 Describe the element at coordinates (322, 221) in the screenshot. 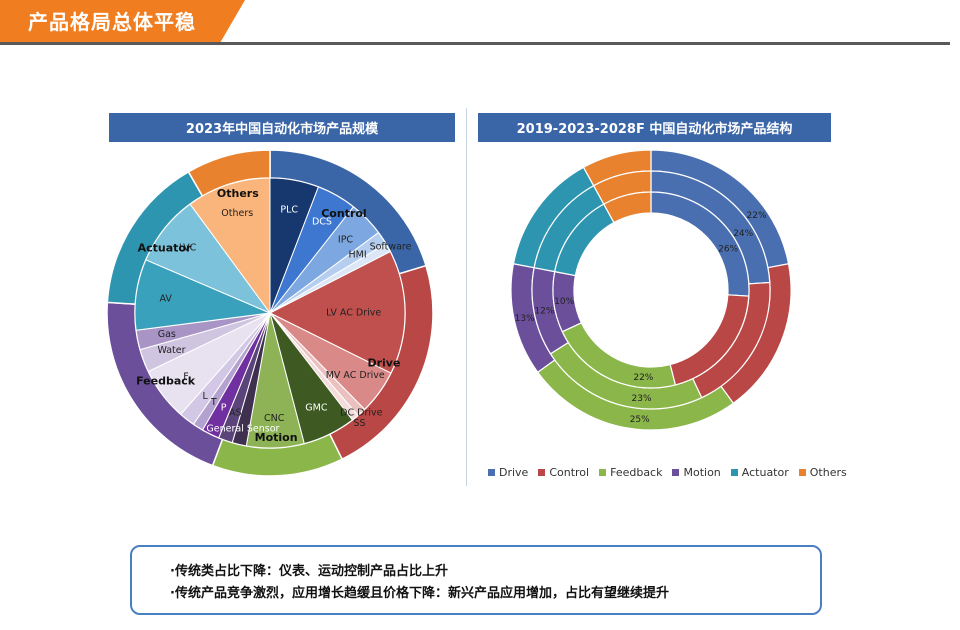

I see `pie-slice-label-dcs: DCS` at that location.